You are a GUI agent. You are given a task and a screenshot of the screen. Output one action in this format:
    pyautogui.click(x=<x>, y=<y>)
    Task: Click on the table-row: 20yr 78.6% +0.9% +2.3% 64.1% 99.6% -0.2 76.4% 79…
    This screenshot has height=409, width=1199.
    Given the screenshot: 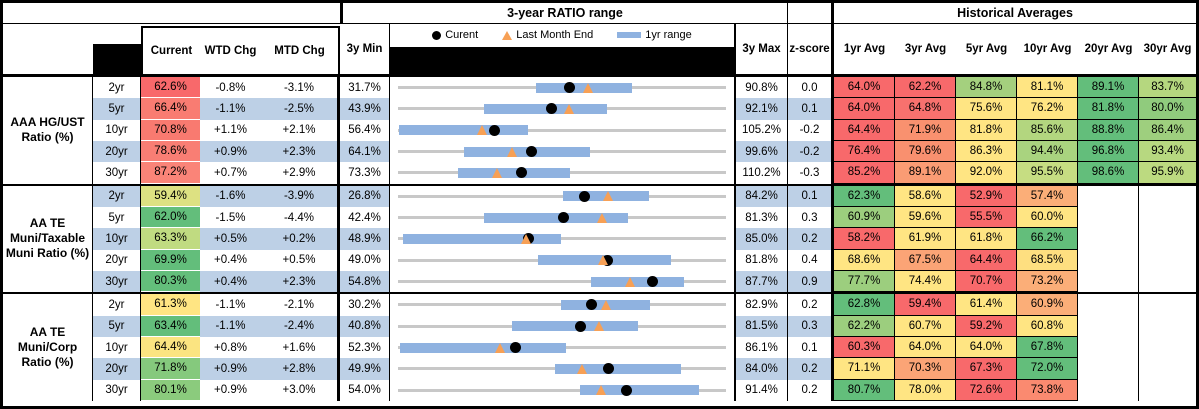 What is the action you would take?
    pyautogui.click(x=644, y=151)
    